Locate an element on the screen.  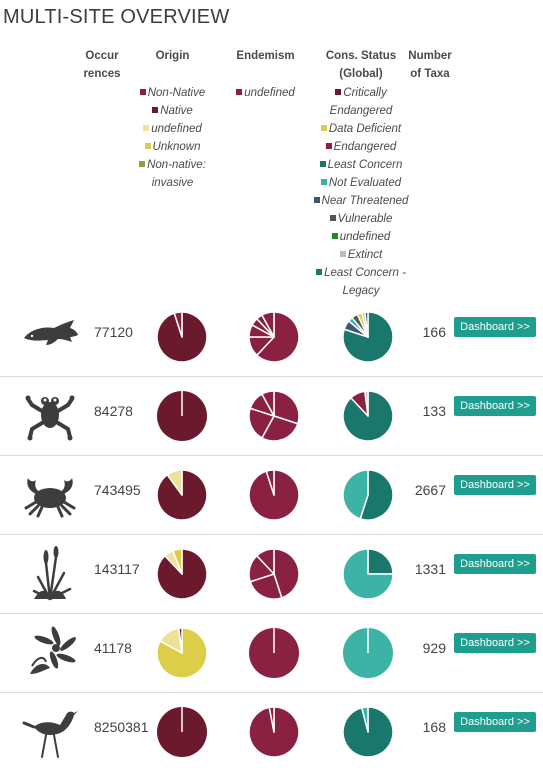
site-row: 41178 929 Dashboard >> is located at coordinates (271, 653).